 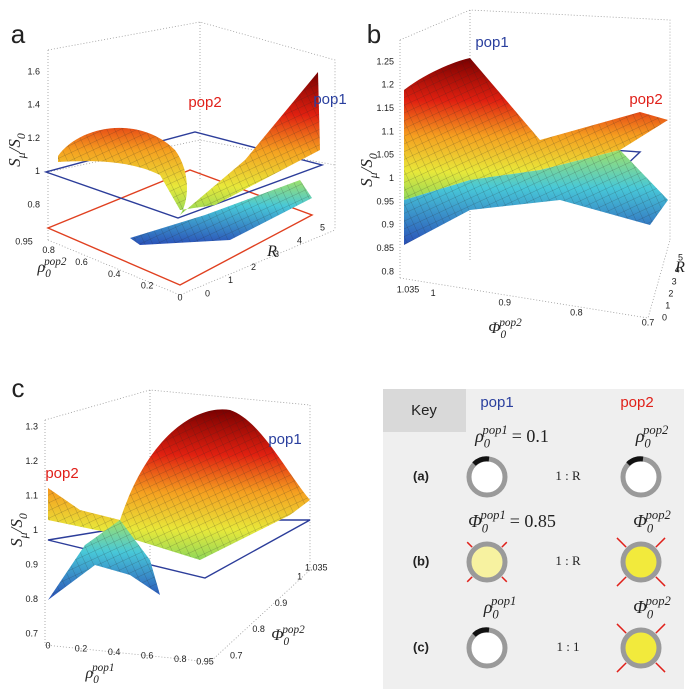 What do you see at coordinates (385, 108) in the screenshot?
I see `tick-label: 1.15` at bounding box center [385, 108].